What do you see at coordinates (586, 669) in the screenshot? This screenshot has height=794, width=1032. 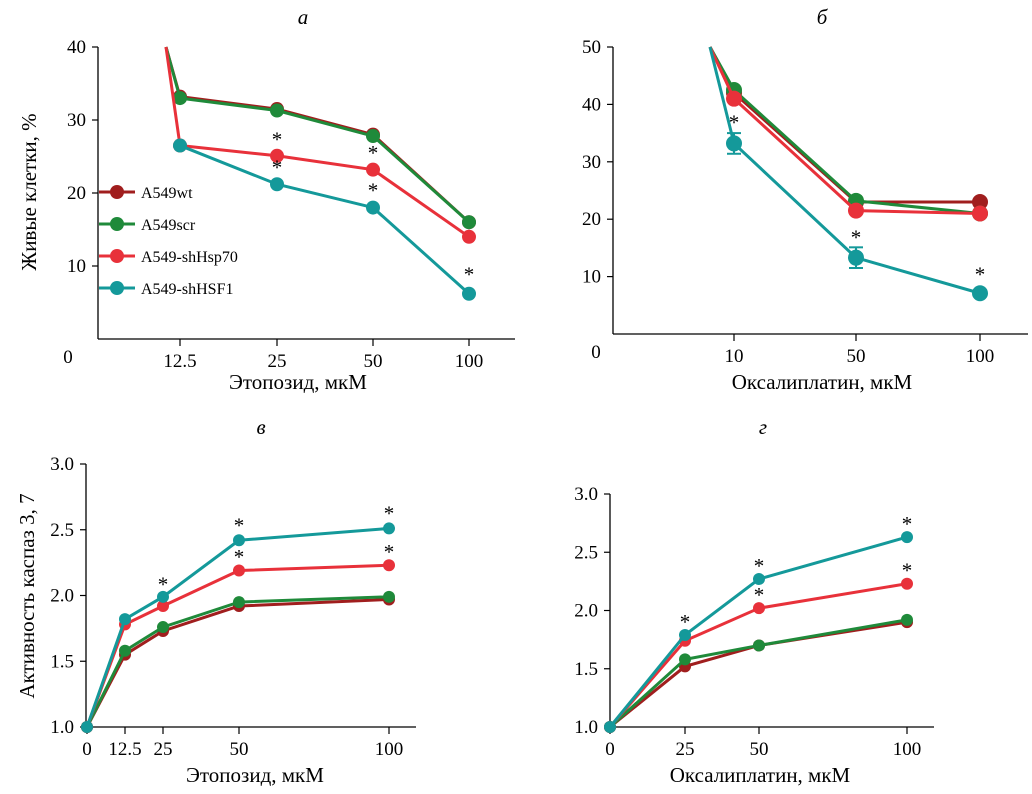 I see `y-tick-label: 1.5` at bounding box center [586, 669].